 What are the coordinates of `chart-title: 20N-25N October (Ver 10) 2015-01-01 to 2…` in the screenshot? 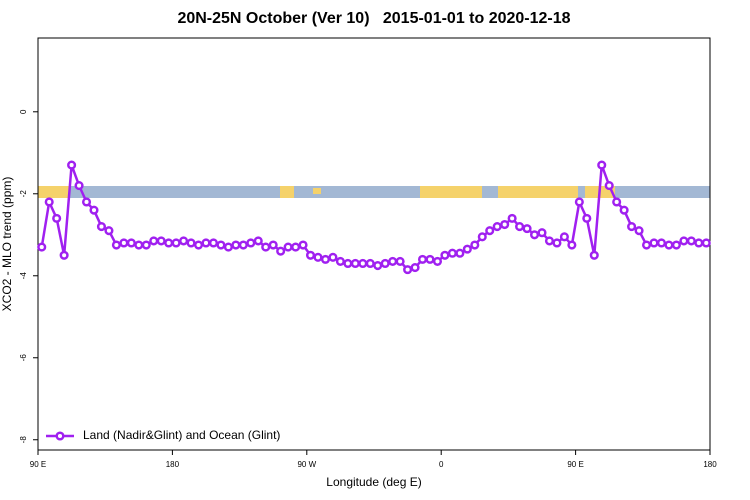 It's located at (373, 18).